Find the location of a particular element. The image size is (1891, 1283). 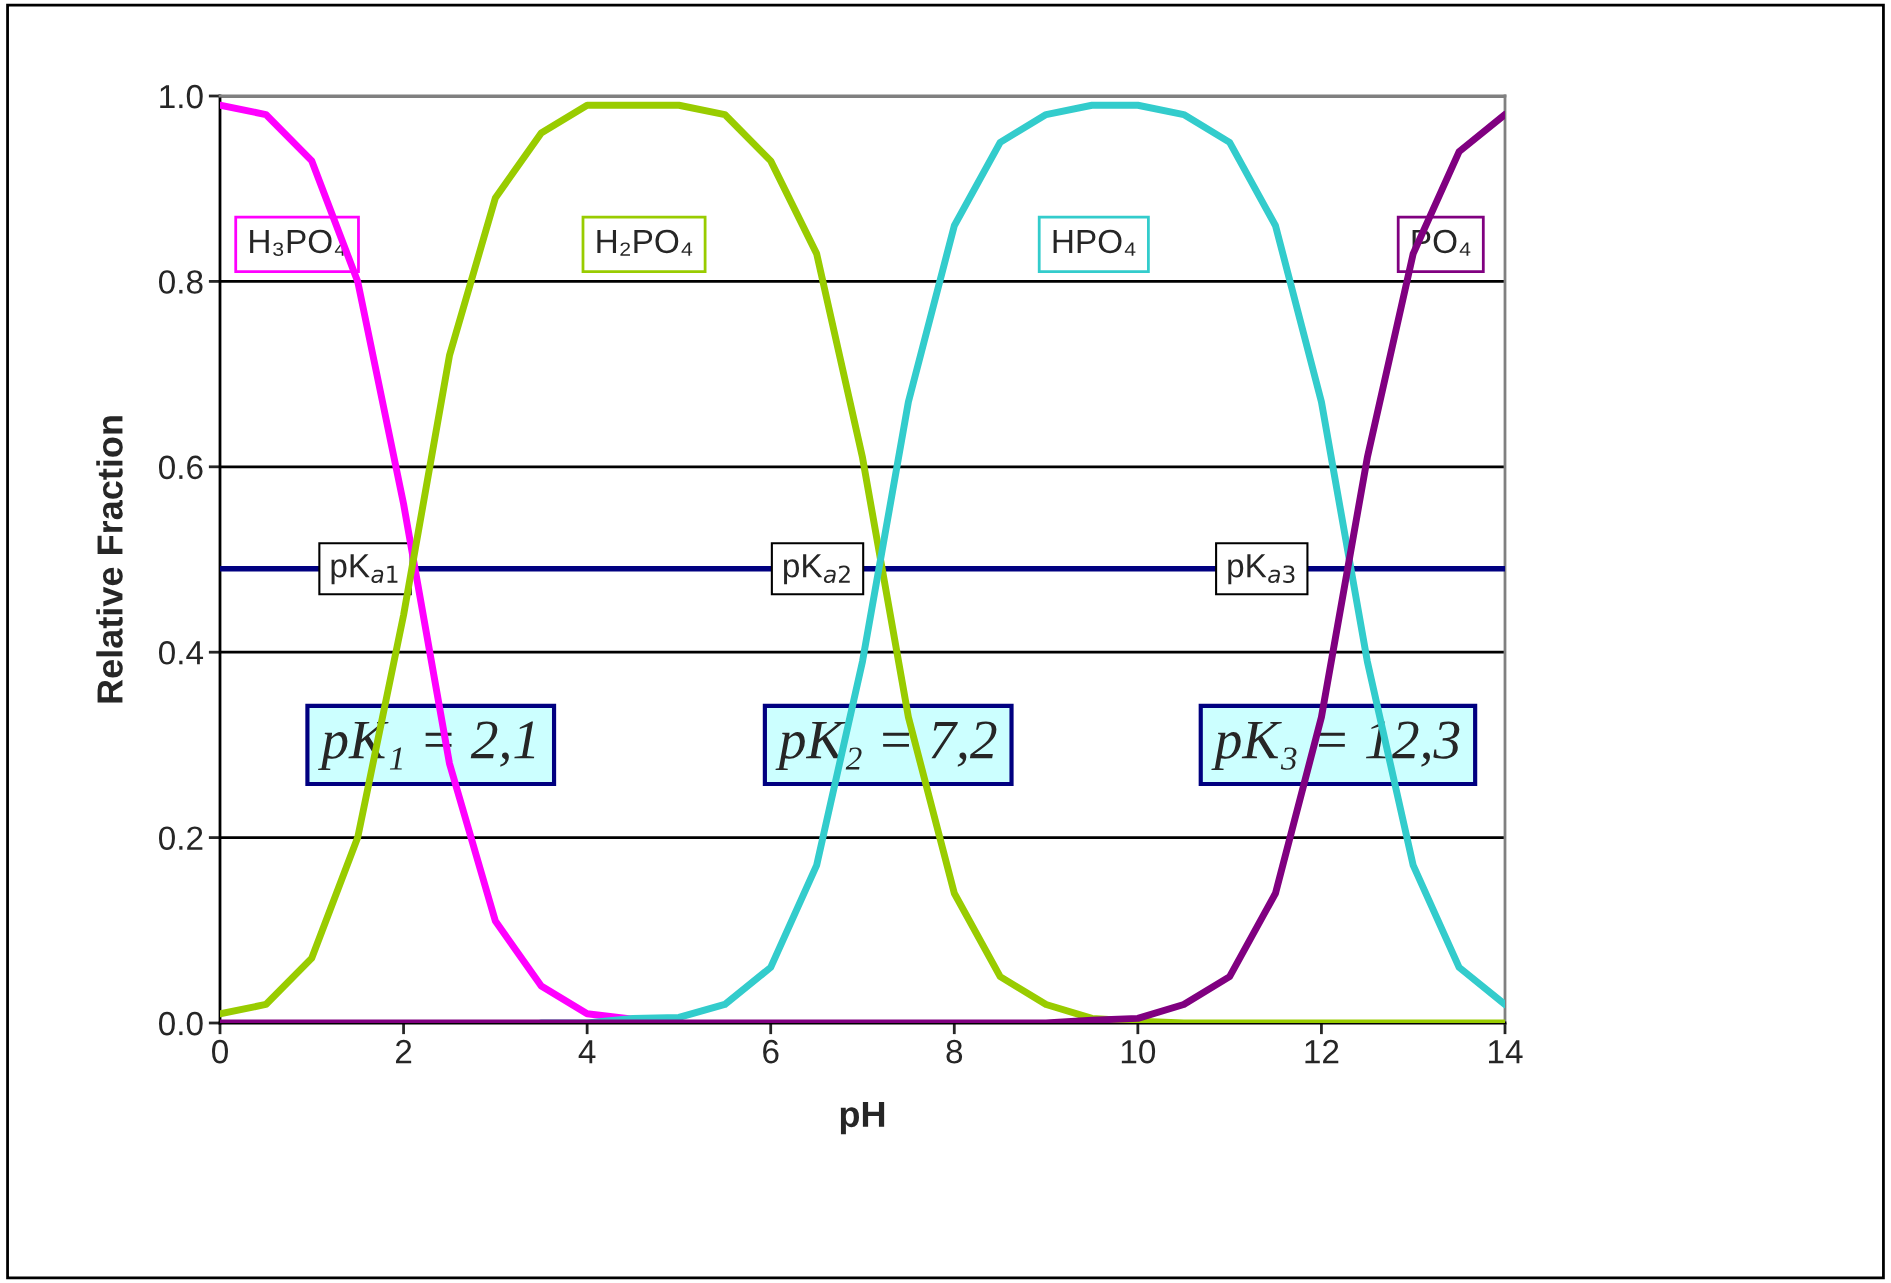

x-tick-label: 14 is located at coordinates (1506, 1052).